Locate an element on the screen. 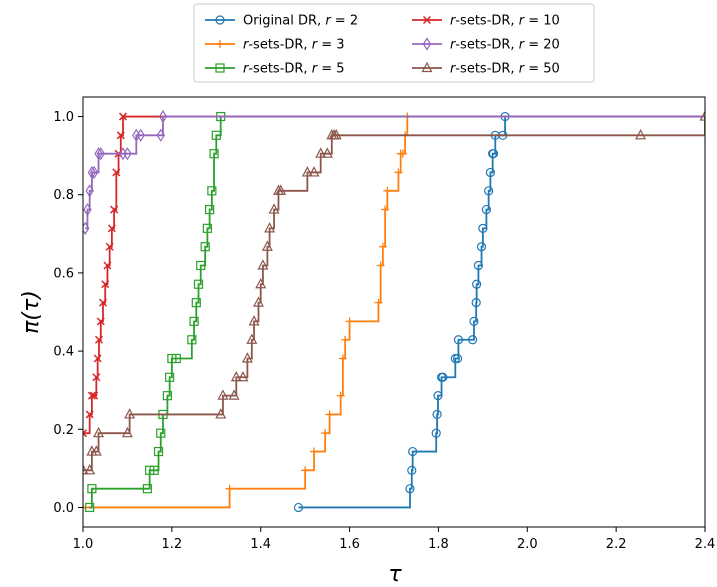  x-tick-label: 2.2 is located at coordinates (616, 544).